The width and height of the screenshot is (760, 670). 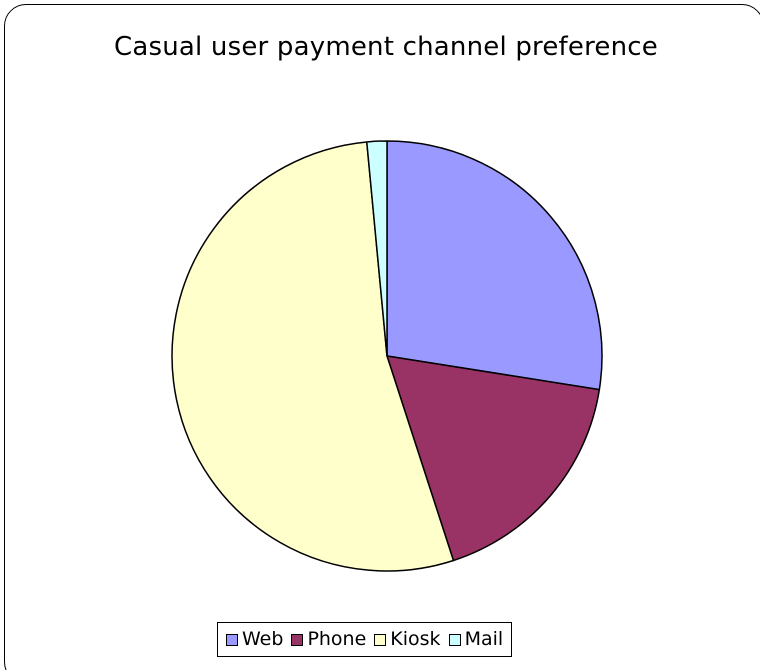 What do you see at coordinates (232, 639) in the screenshot?
I see `legend-swatch-web` at bounding box center [232, 639].